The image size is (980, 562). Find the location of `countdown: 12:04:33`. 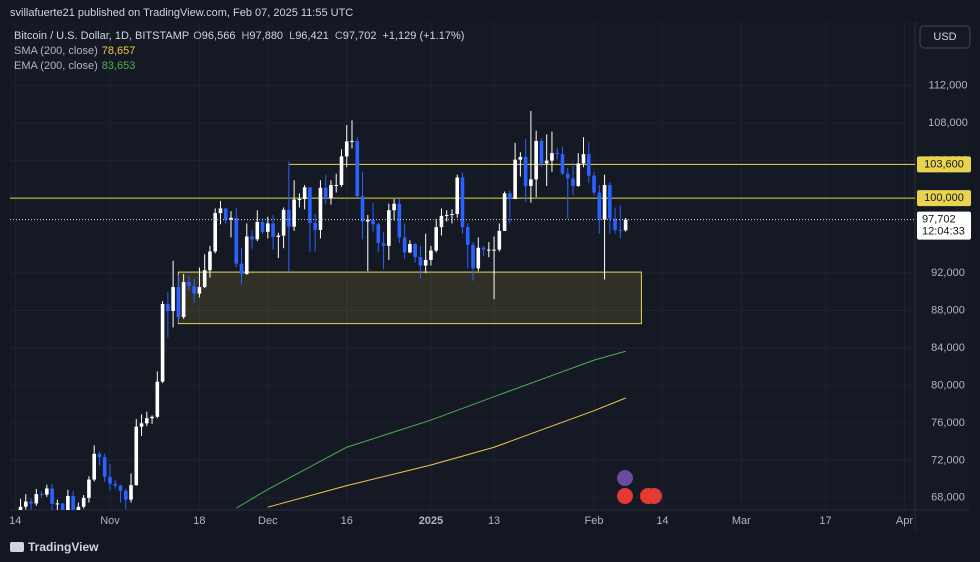

countdown: 12:04:33 is located at coordinates (943, 232).